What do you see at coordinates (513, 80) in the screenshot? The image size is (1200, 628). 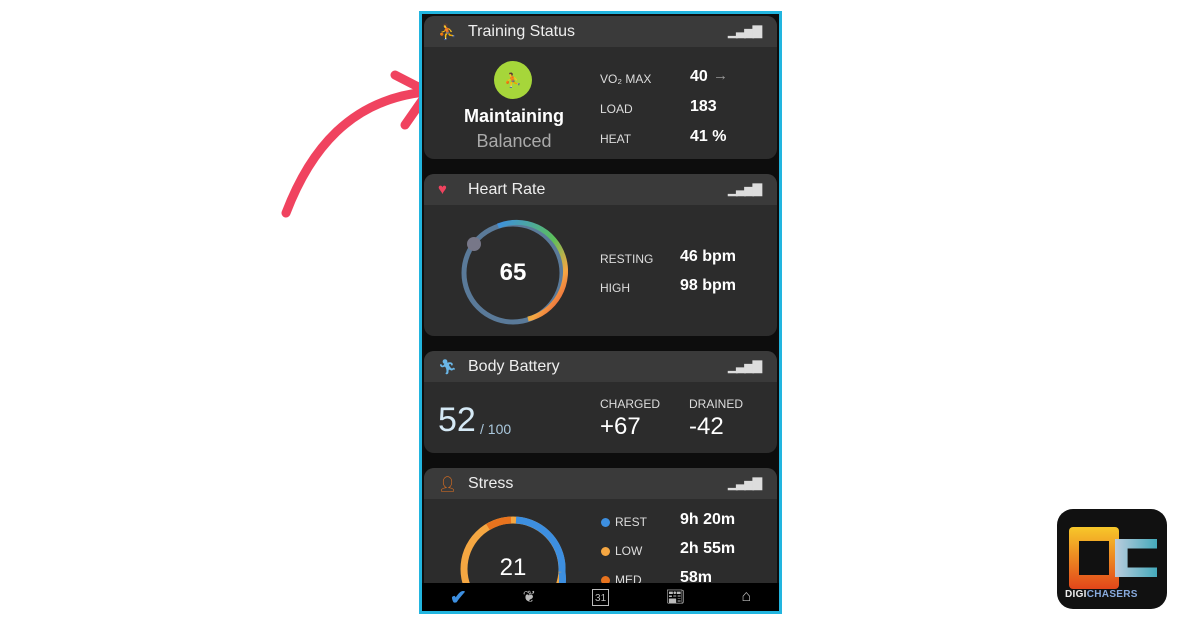 I see `status-badge-icon: ⛹` at bounding box center [513, 80].